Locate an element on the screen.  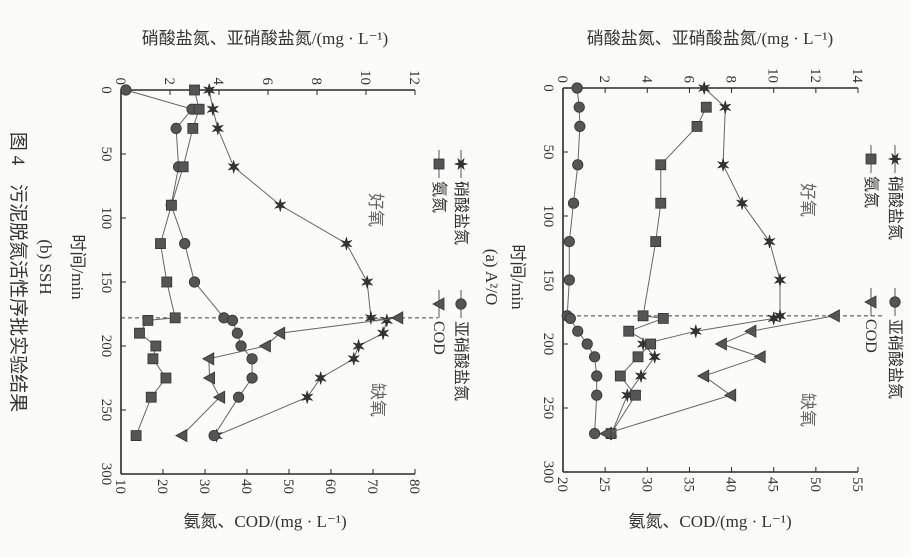
bottom-tick-label: 35 is located at coordinates (688, 484).